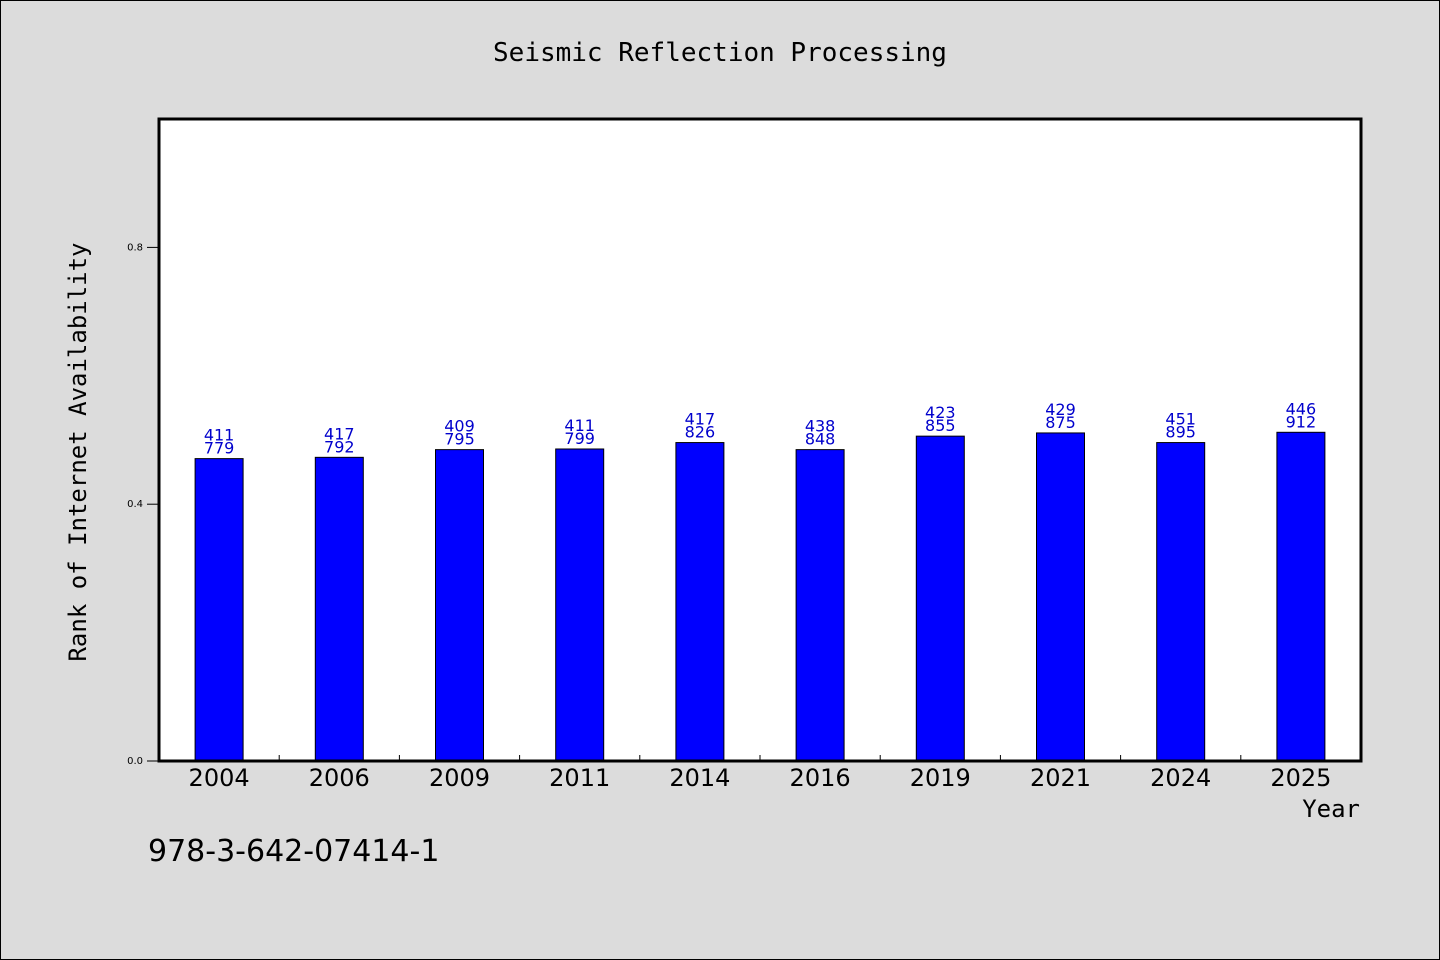 Image resolution: width=1440 pixels, height=960 pixels. I want to click on data-label-top-2024: 451, so click(1180, 419).